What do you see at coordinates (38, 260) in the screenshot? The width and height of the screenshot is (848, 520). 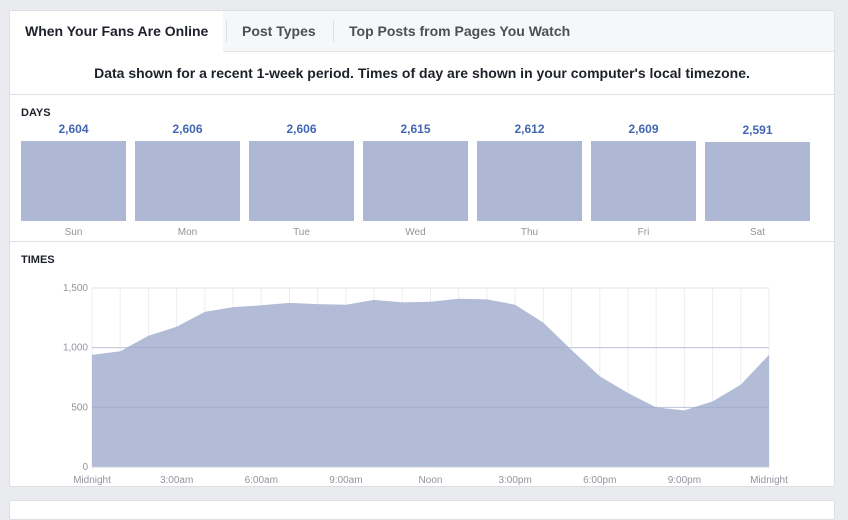 I see `times-section-label: TIMES` at bounding box center [38, 260].